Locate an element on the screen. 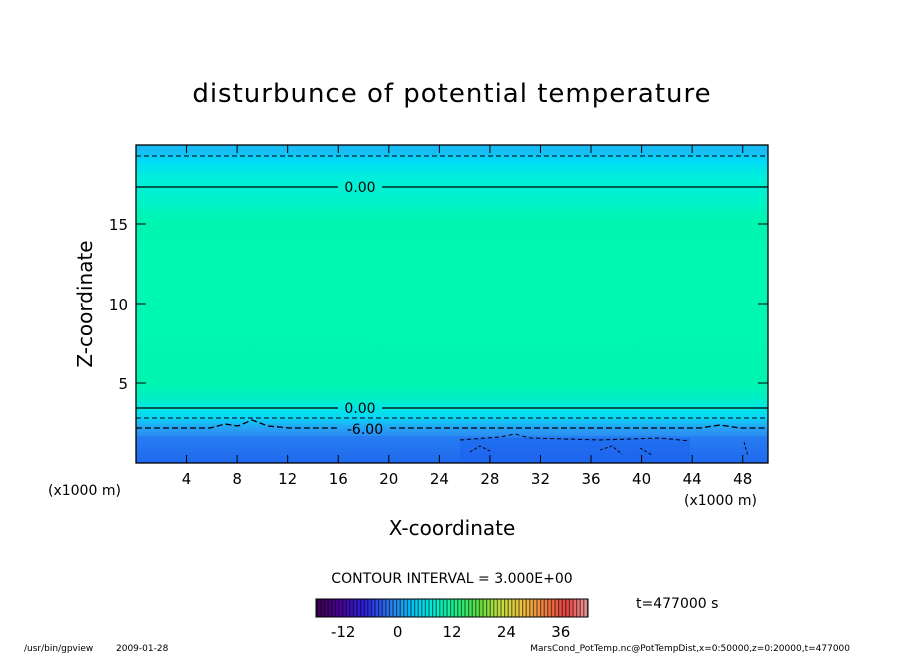  x-tick-label: 36 is located at coordinates (590, 479).